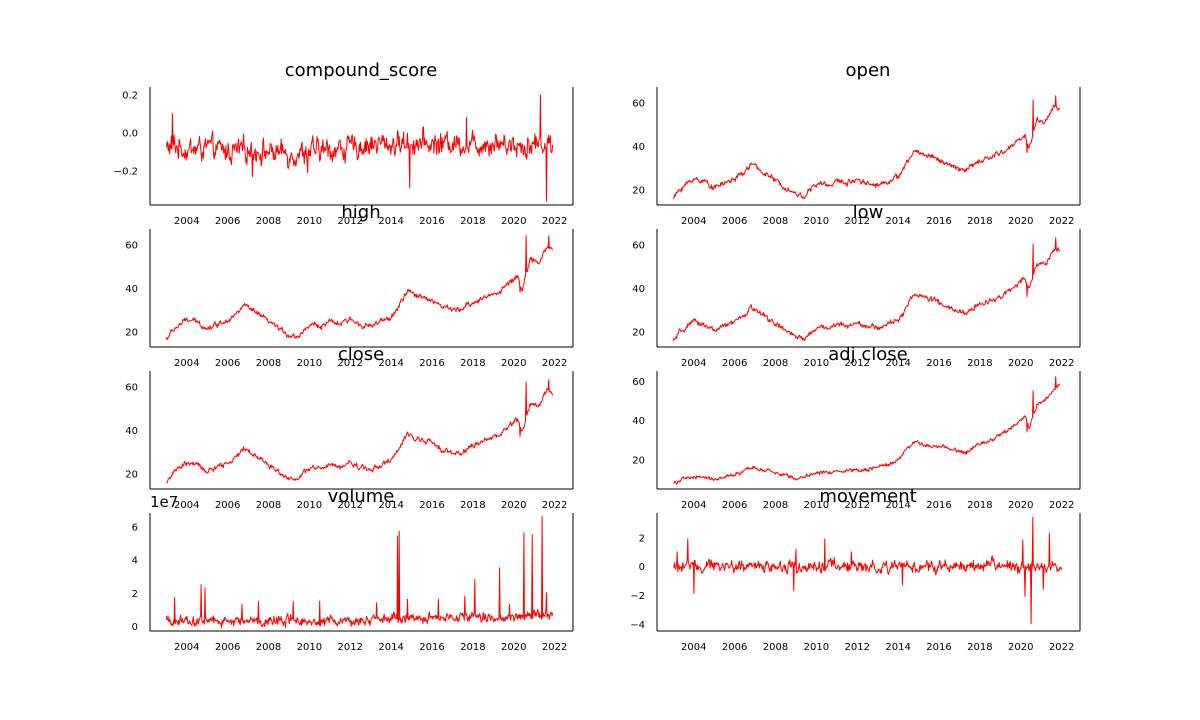 This screenshot has height=720, width=1200. I want to click on panel-title: movement, so click(867, 496).